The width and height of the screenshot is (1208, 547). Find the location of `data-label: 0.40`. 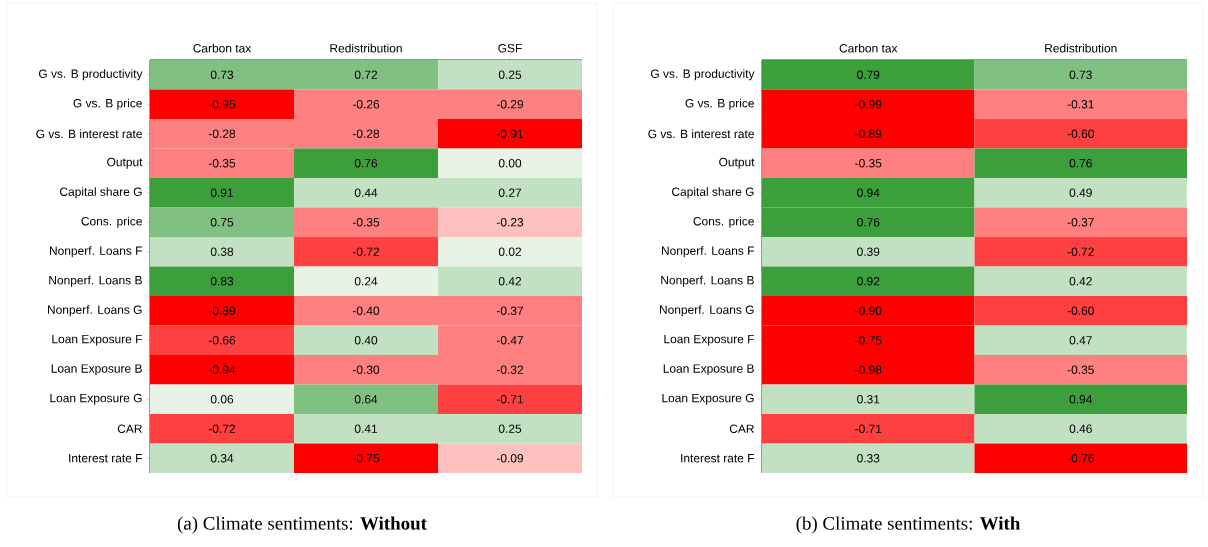

data-label: 0.40 is located at coordinates (366, 340).